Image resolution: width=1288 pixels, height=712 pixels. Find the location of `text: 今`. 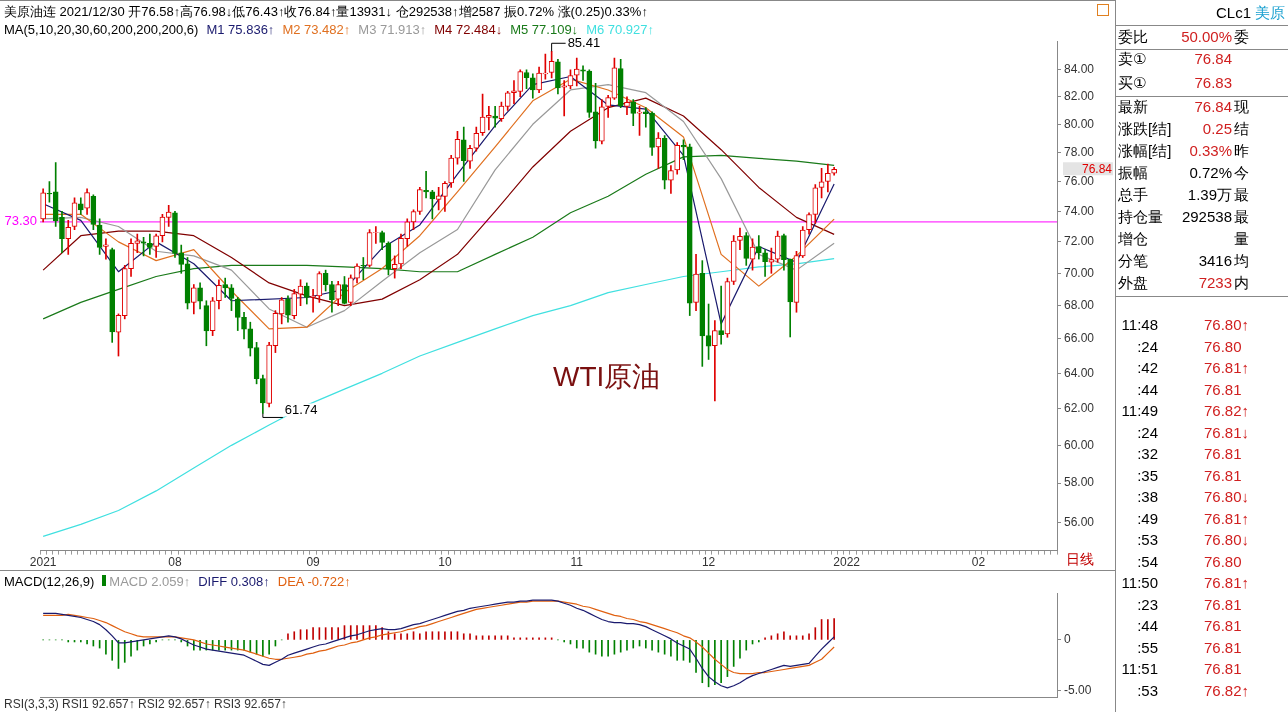

text: 今 is located at coordinates (1241, 173).